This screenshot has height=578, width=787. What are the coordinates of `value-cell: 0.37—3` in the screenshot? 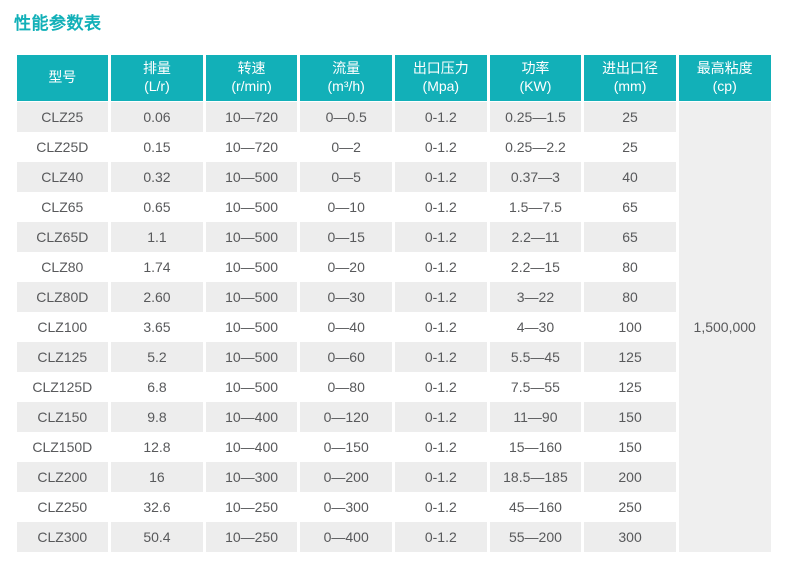 It's located at (535, 177).